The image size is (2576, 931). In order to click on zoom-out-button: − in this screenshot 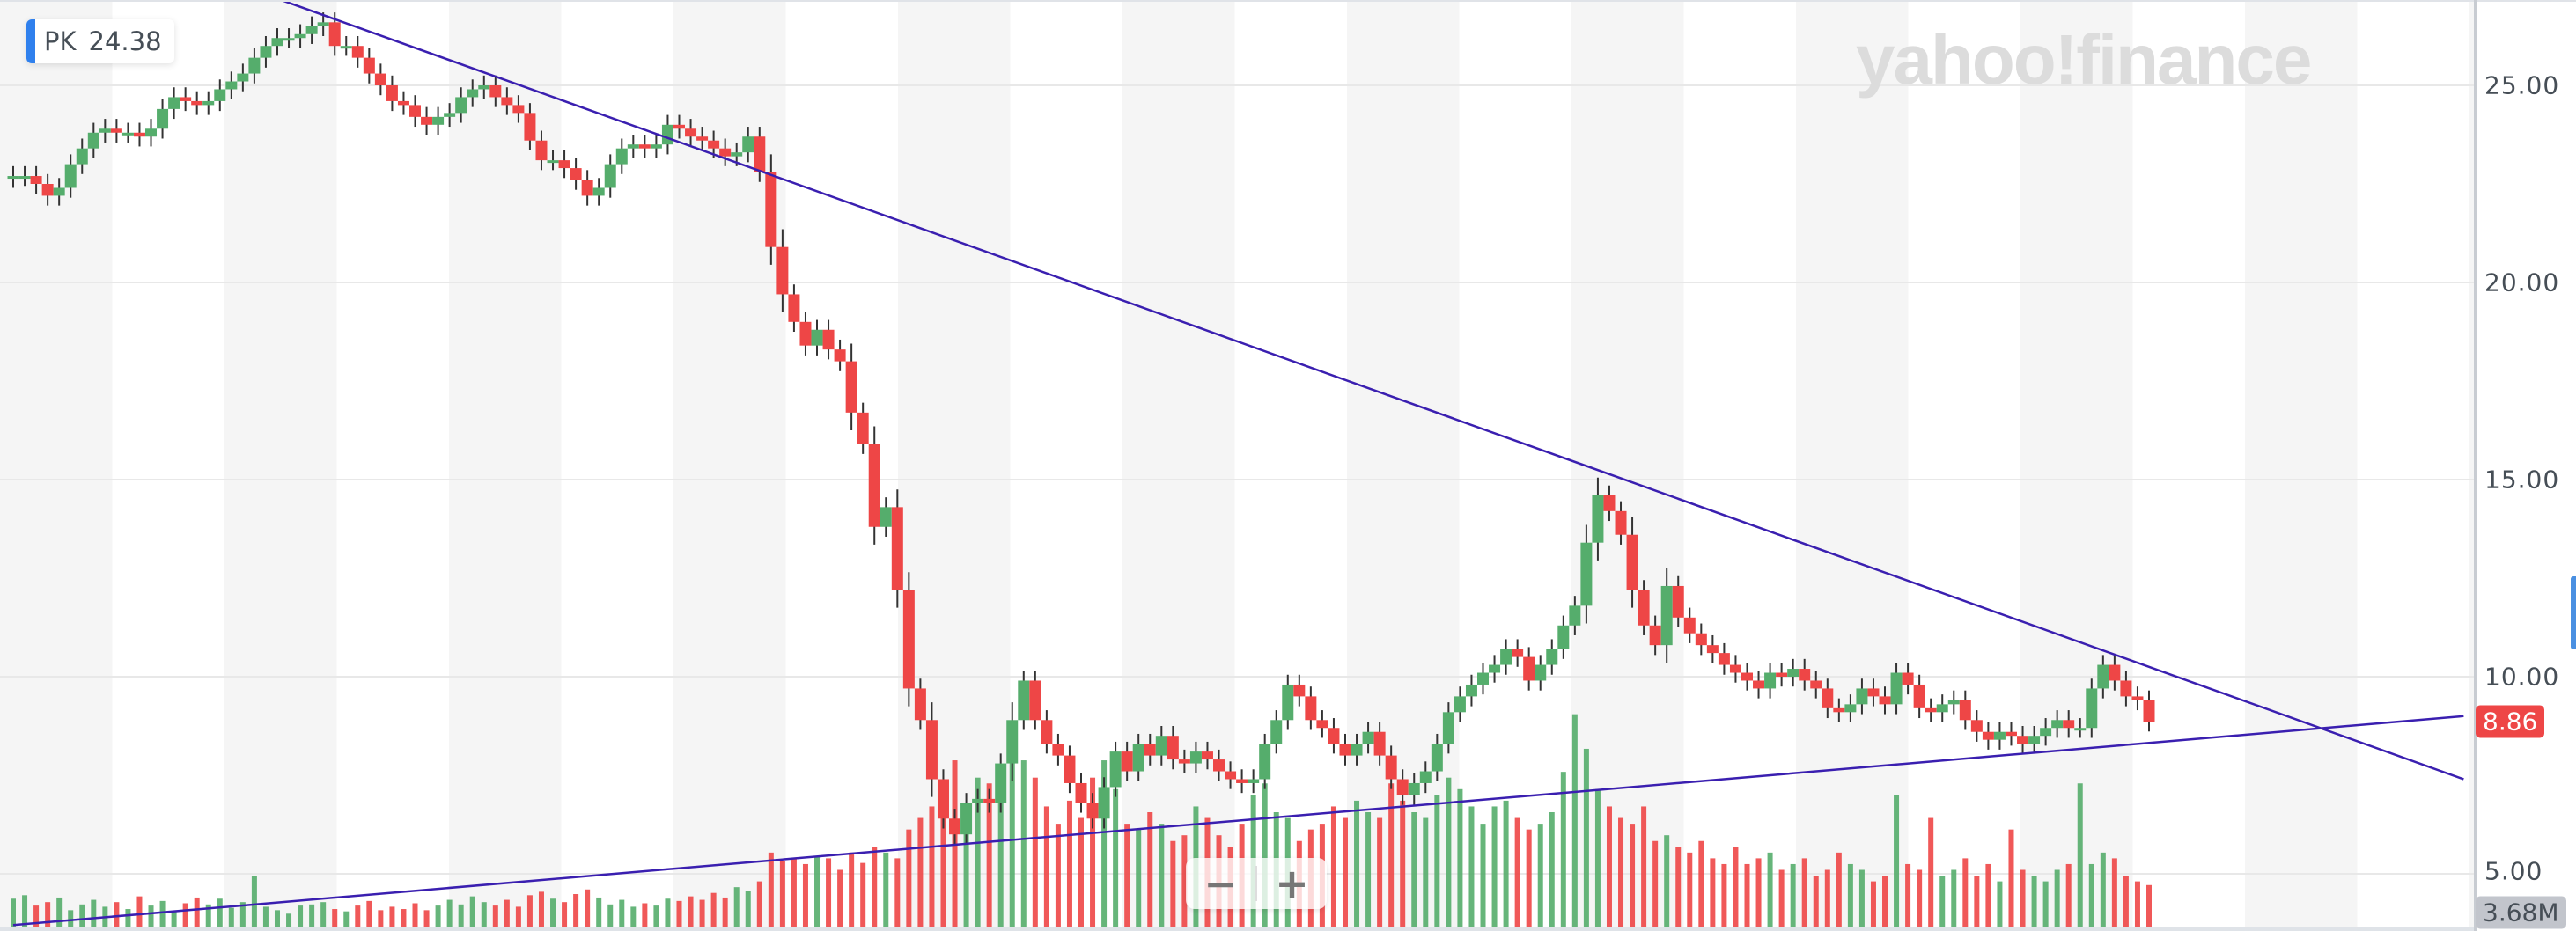, I will do `click(1221, 883)`.